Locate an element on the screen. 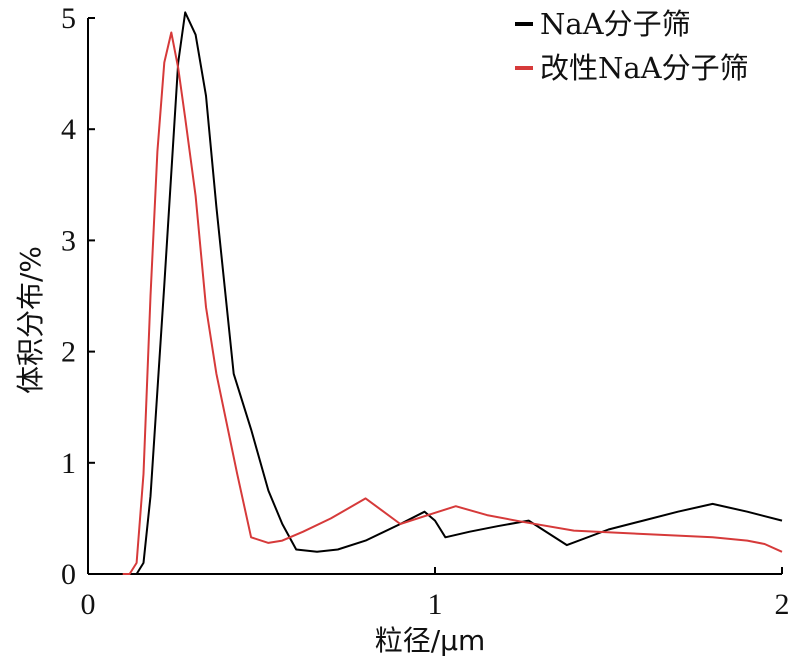 Image resolution: width=800 pixels, height=666 pixels. y-tick-label: 3 is located at coordinates (68, 240).